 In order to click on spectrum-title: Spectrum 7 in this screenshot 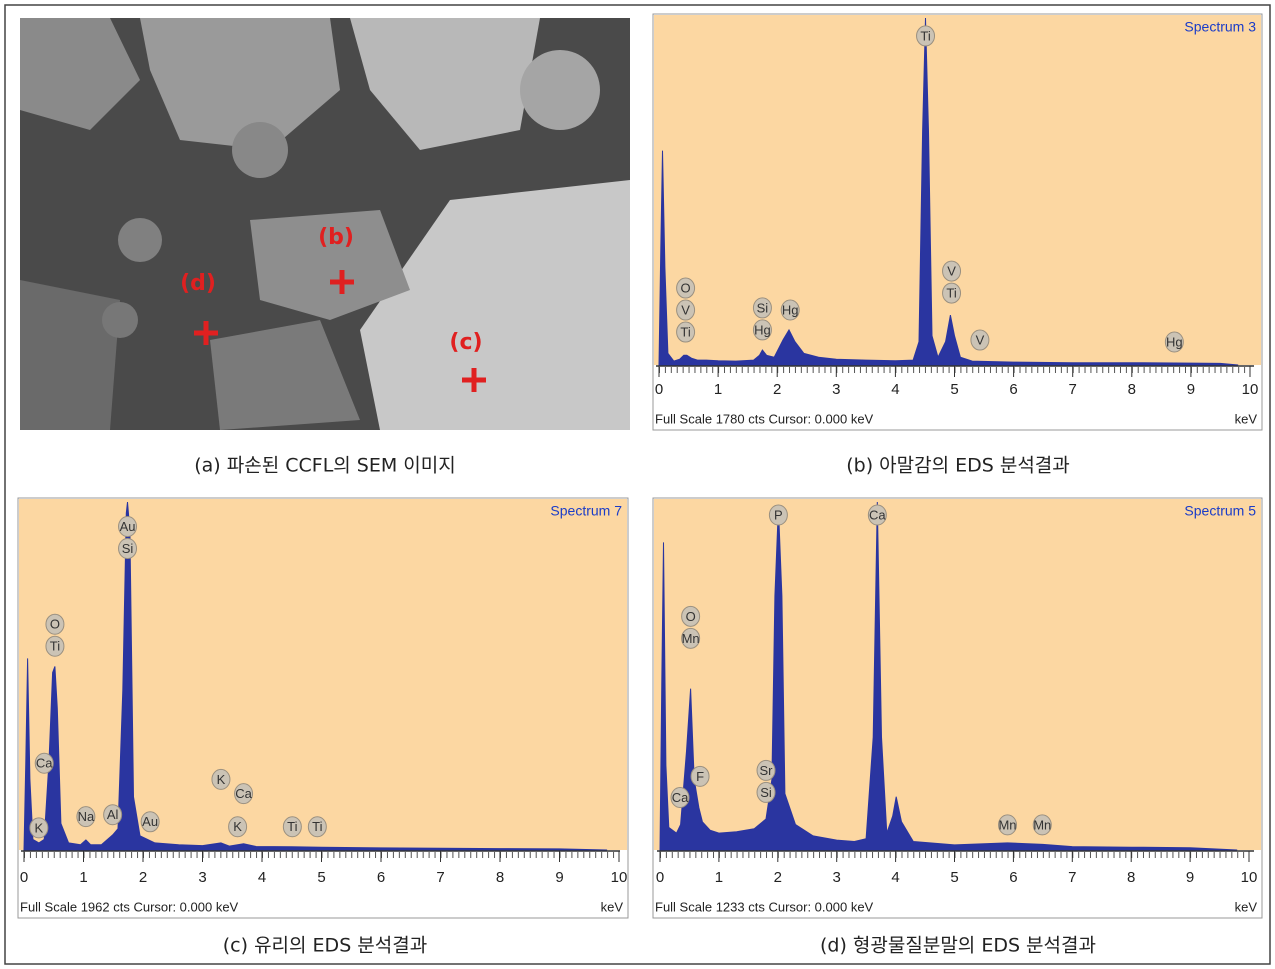, I will do `click(586, 511)`.